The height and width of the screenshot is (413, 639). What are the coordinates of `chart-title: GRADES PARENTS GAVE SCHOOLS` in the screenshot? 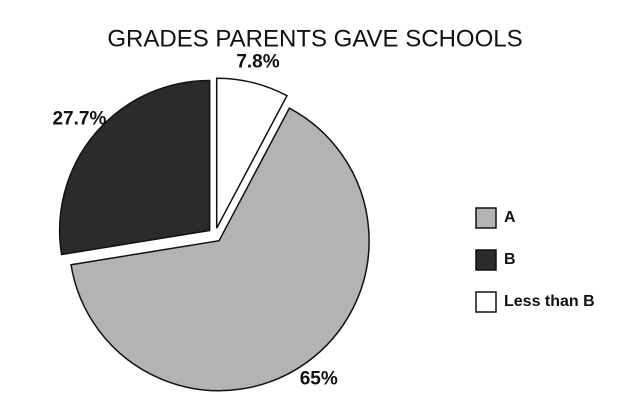 It's located at (314, 38).